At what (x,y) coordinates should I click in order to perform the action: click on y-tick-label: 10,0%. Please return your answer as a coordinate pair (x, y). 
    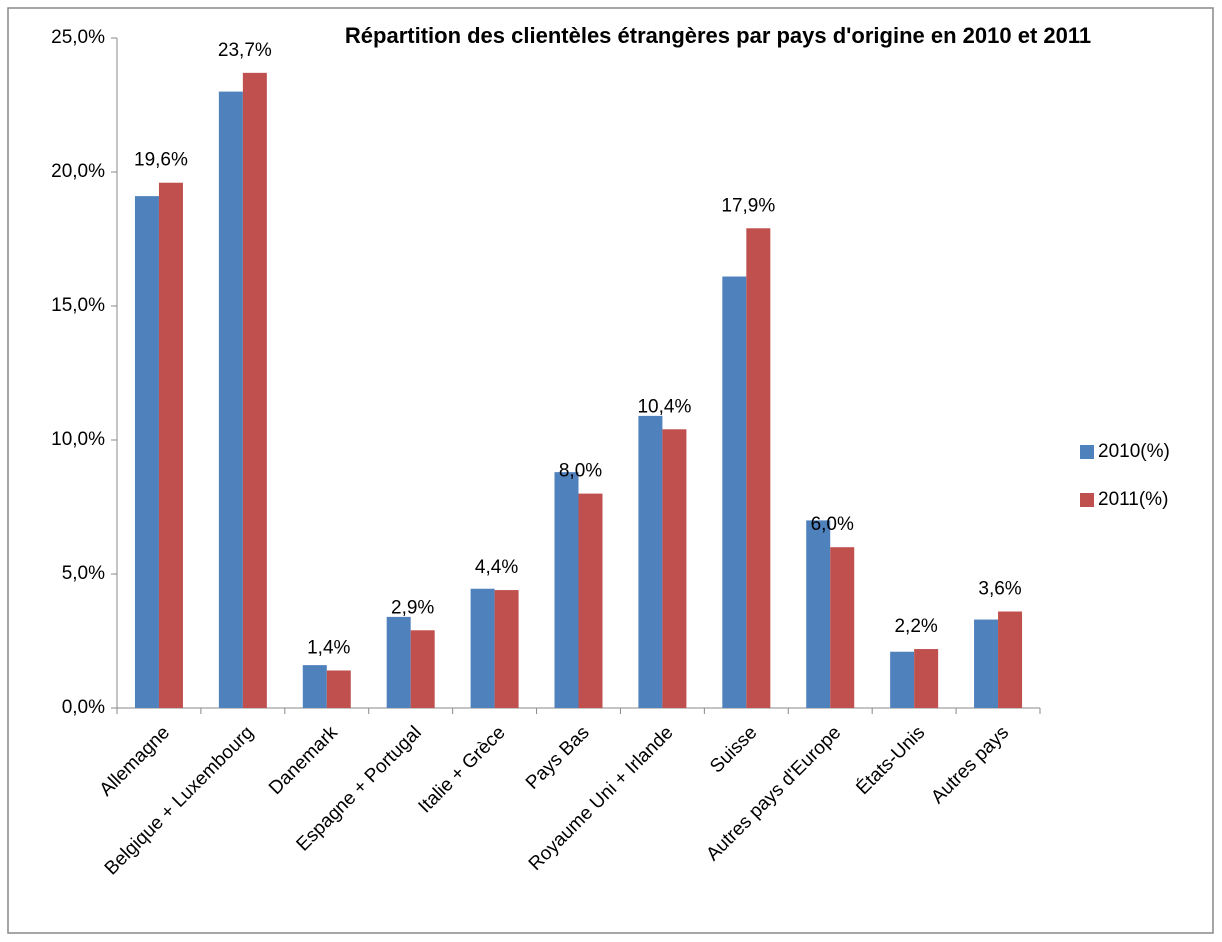
    Looking at the image, I should click on (78, 439).